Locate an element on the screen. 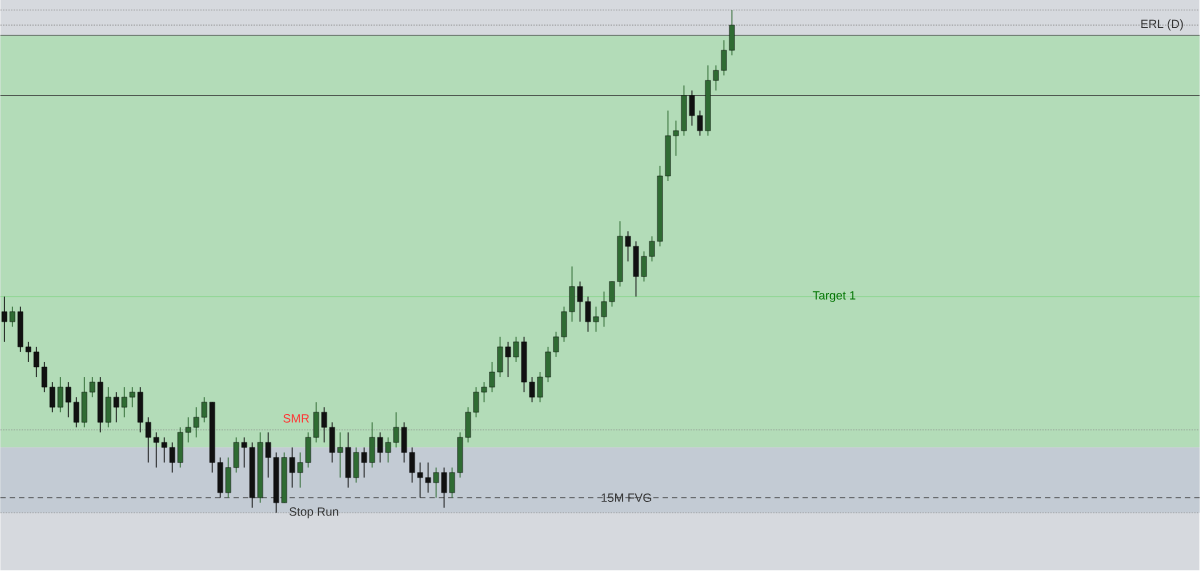  ref-line-label: Target 1 is located at coordinates (834, 297).